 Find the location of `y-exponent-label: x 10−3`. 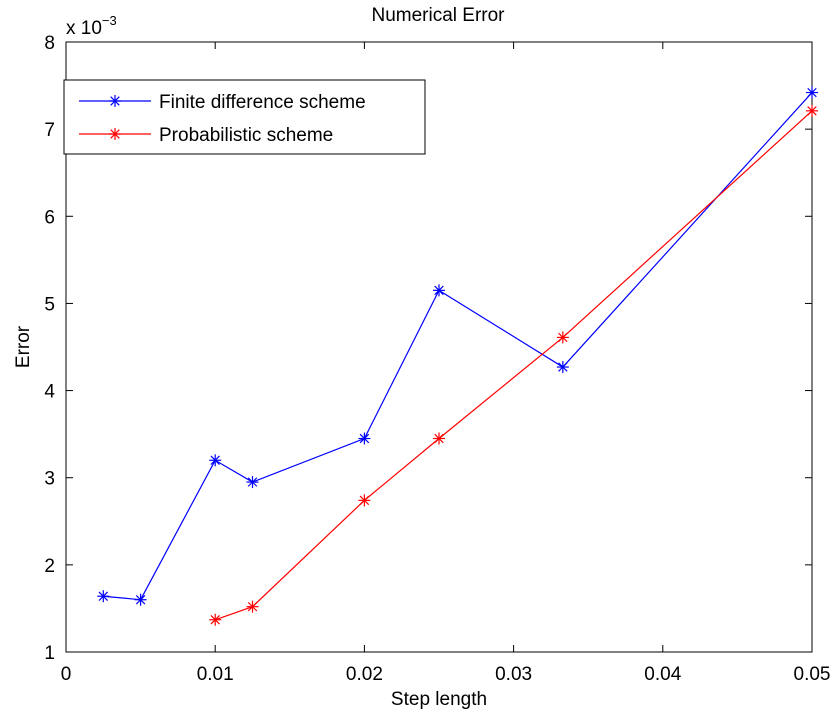

y-exponent-label: x 10−3 is located at coordinates (91, 26).